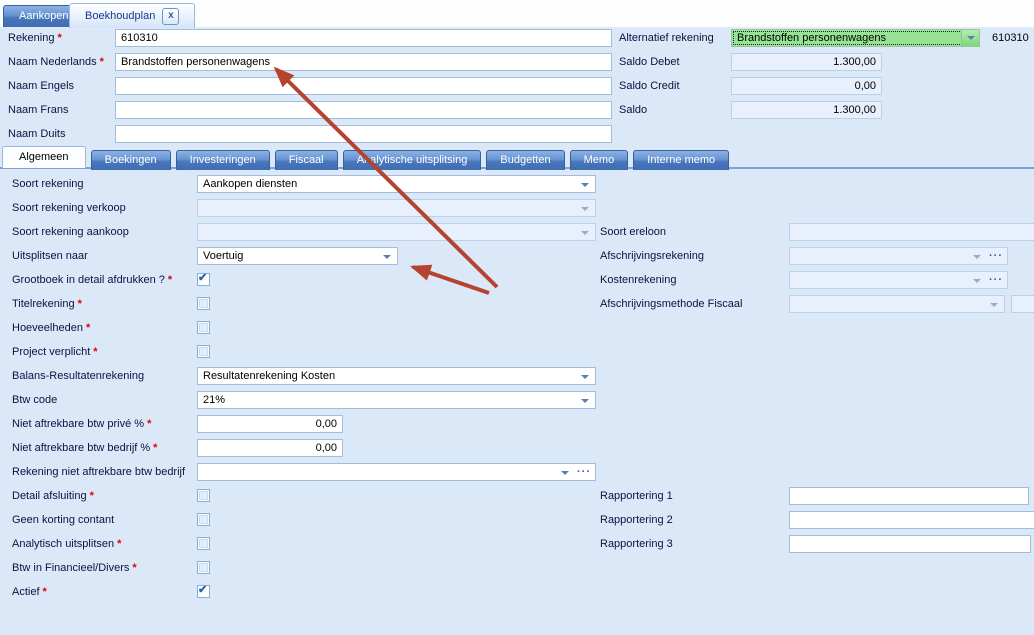 The height and width of the screenshot is (635, 1034). What do you see at coordinates (92, 280) in the screenshot?
I see `grootboek-detail-label: Grootboek in detail afdrukken ? *` at bounding box center [92, 280].